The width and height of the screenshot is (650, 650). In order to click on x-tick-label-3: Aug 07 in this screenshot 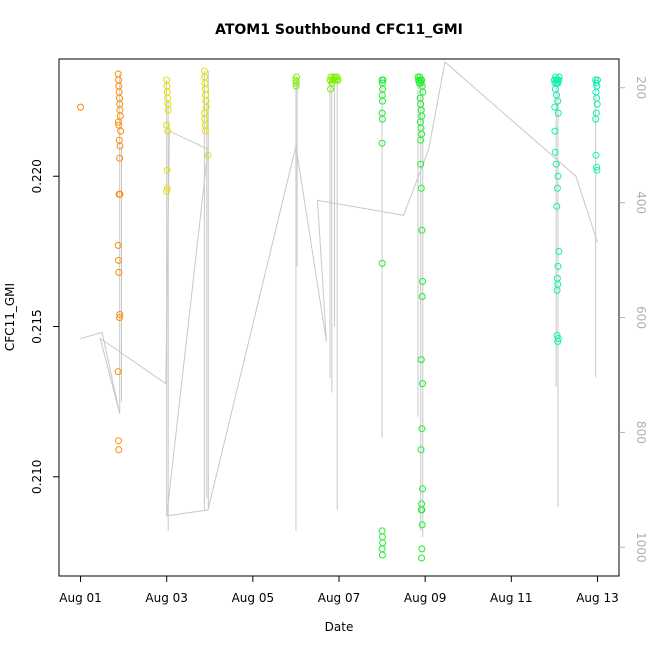, I will do `click(339, 598)`.